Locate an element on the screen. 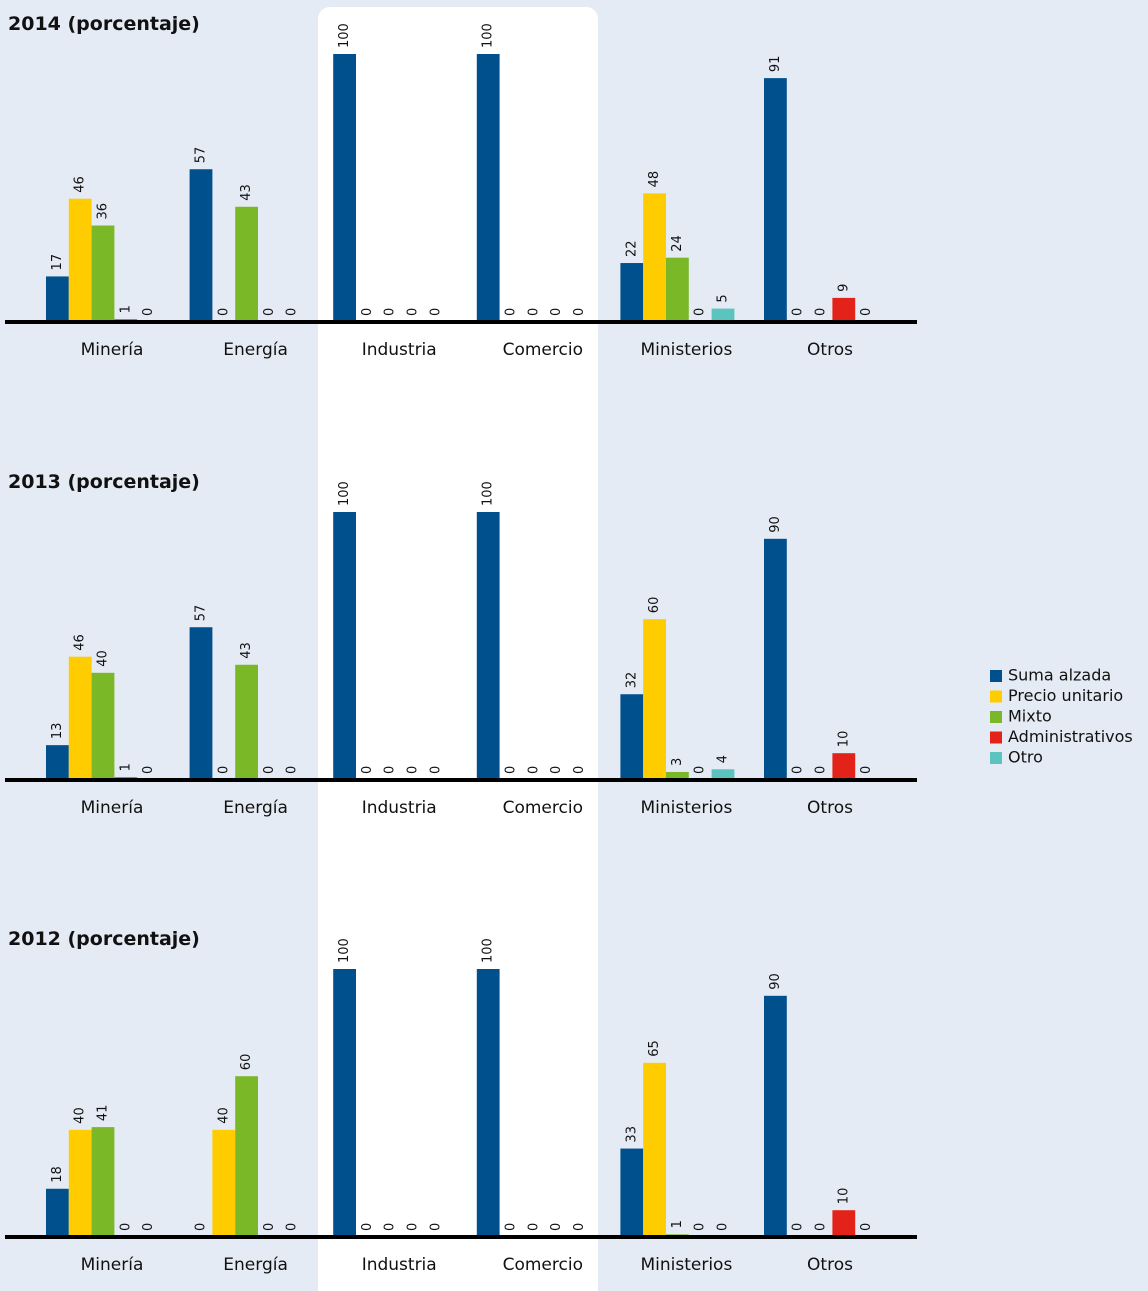 The width and height of the screenshot is (1148, 1291). legend-label: Suma alzada is located at coordinates (1059, 675).